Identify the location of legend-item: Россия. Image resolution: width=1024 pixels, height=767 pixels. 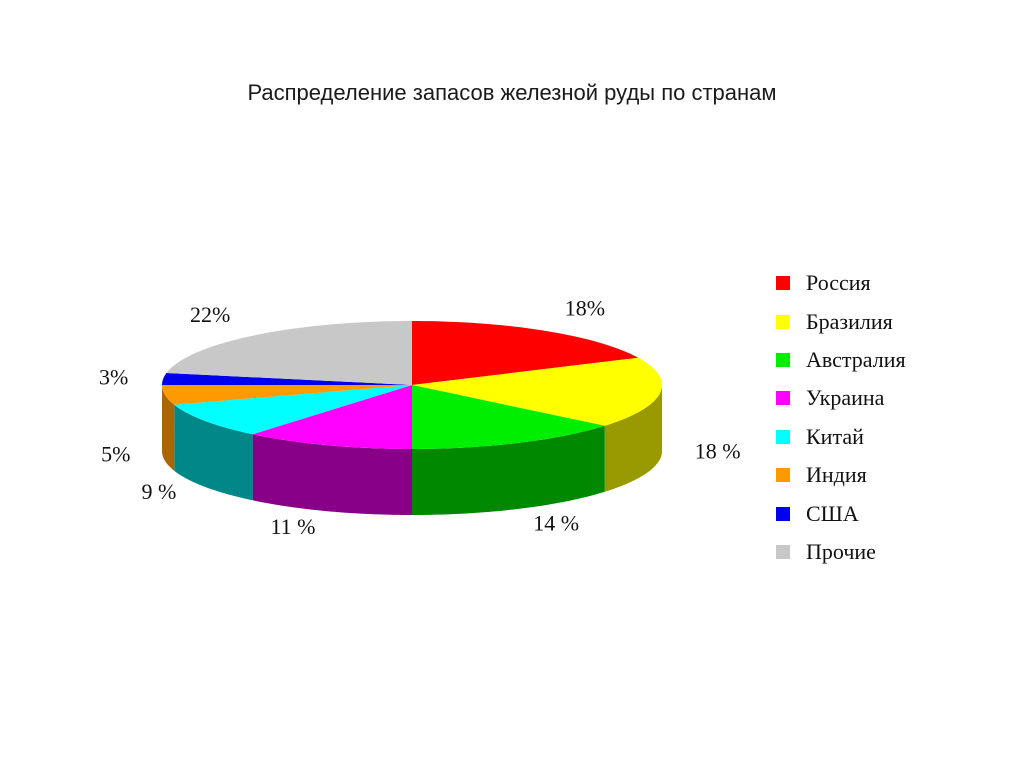
(841, 283).